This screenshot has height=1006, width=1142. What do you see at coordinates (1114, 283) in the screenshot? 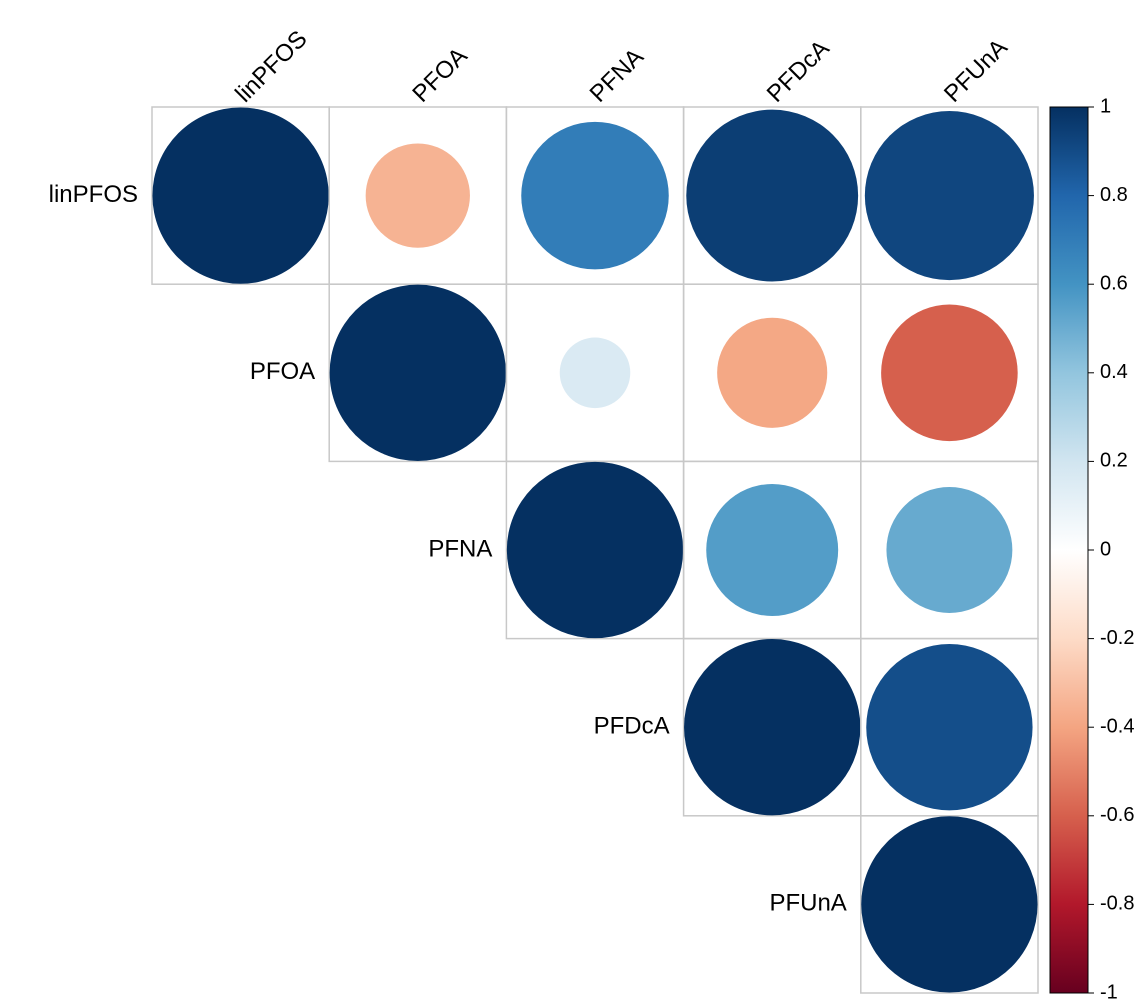
I see `colorbar-tick-label: 0.6` at bounding box center [1114, 283].